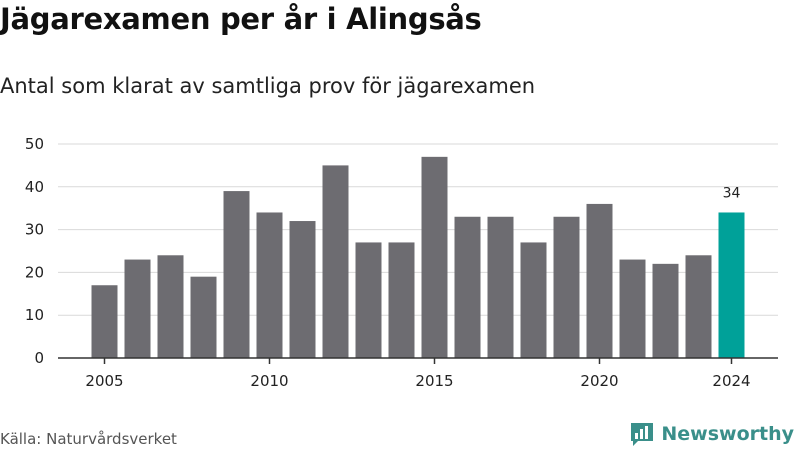 The image size is (800, 450). I want to click on x-tick-label: 2024, so click(731, 381).